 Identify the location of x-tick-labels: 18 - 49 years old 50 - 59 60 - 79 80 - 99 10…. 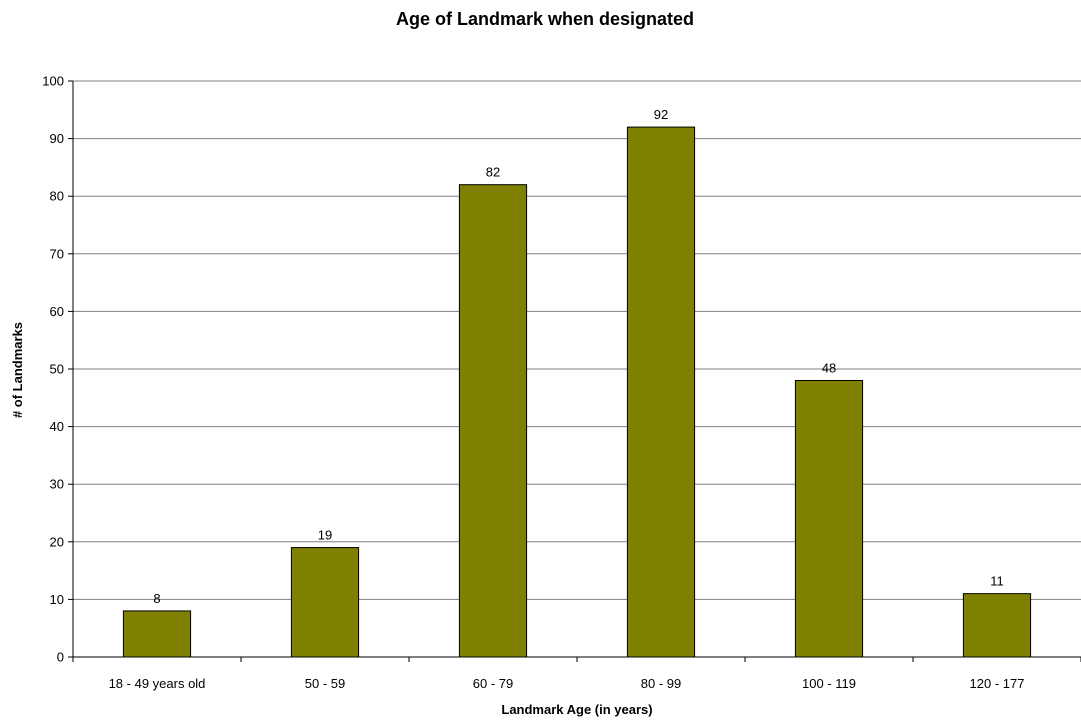
(567, 683).